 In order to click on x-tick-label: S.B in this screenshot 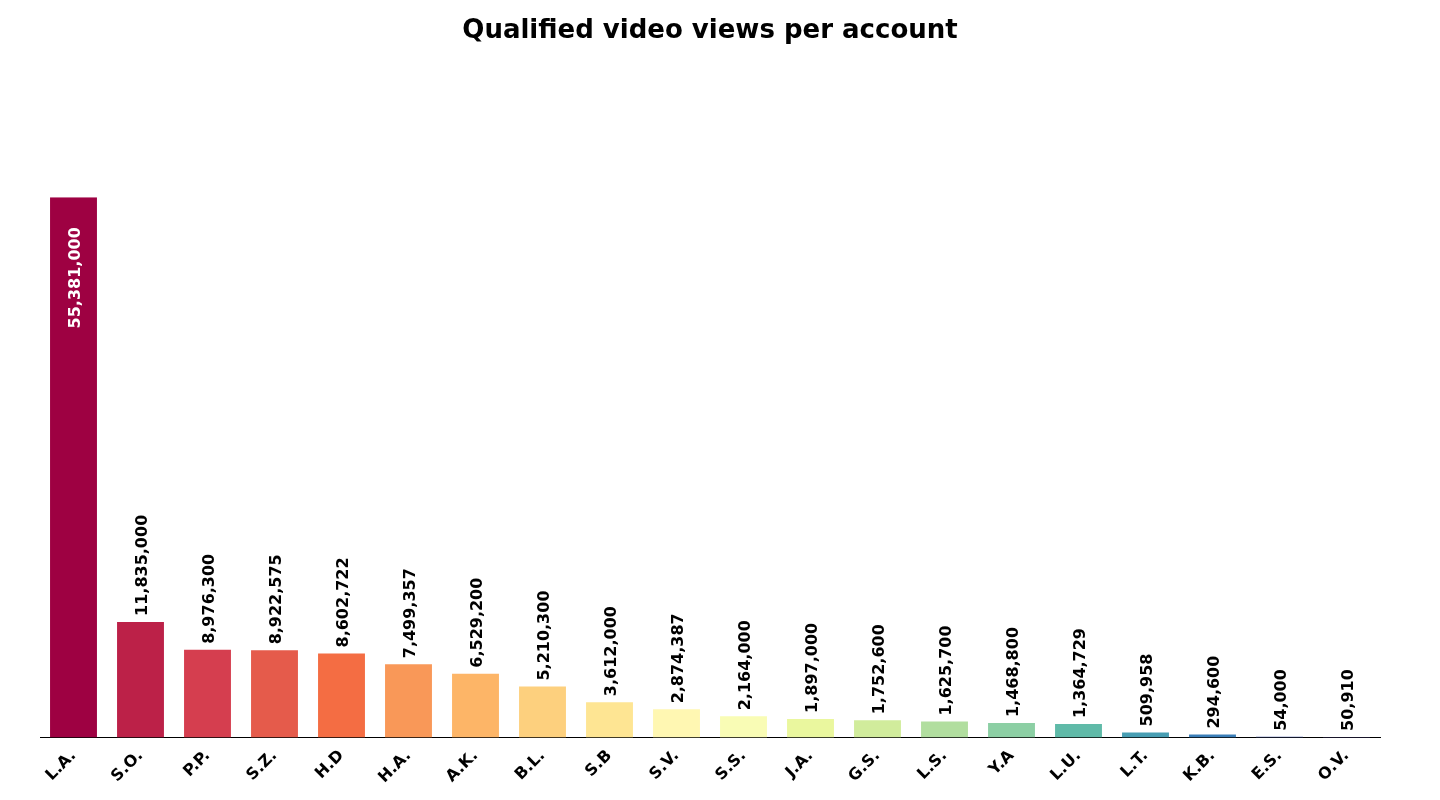, I will do `click(598, 763)`.